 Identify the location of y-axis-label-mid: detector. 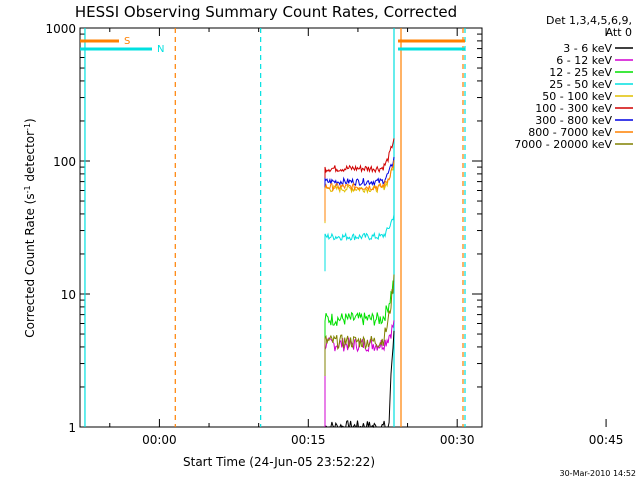
(30, 158).